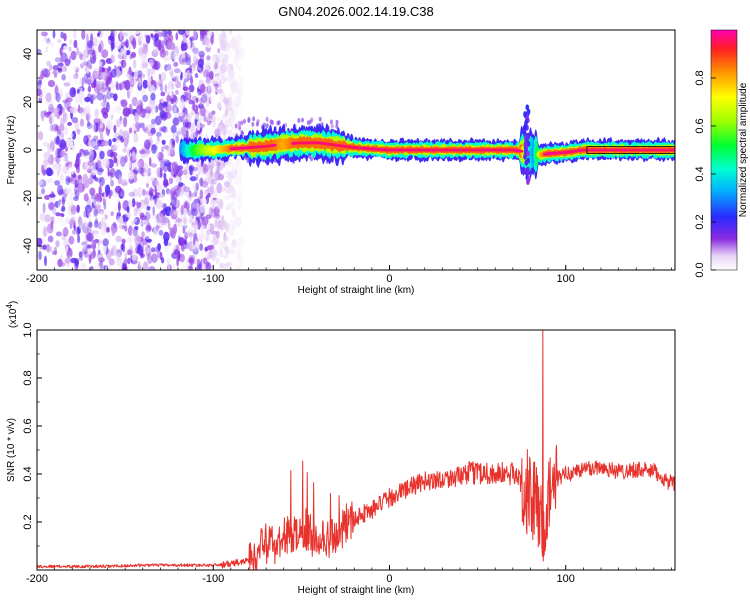 This screenshot has height=600, width=750. Describe the element at coordinates (700, 269) in the screenshot. I see `colorbar-tick-label: 0.0` at that location.